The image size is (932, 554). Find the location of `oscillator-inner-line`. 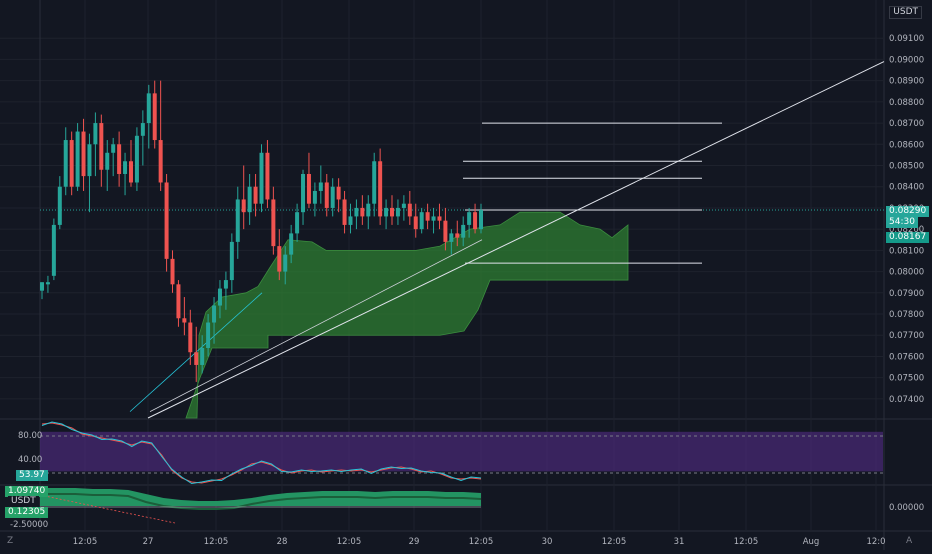

oscillator-inner-line is located at coordinates (261, 501).